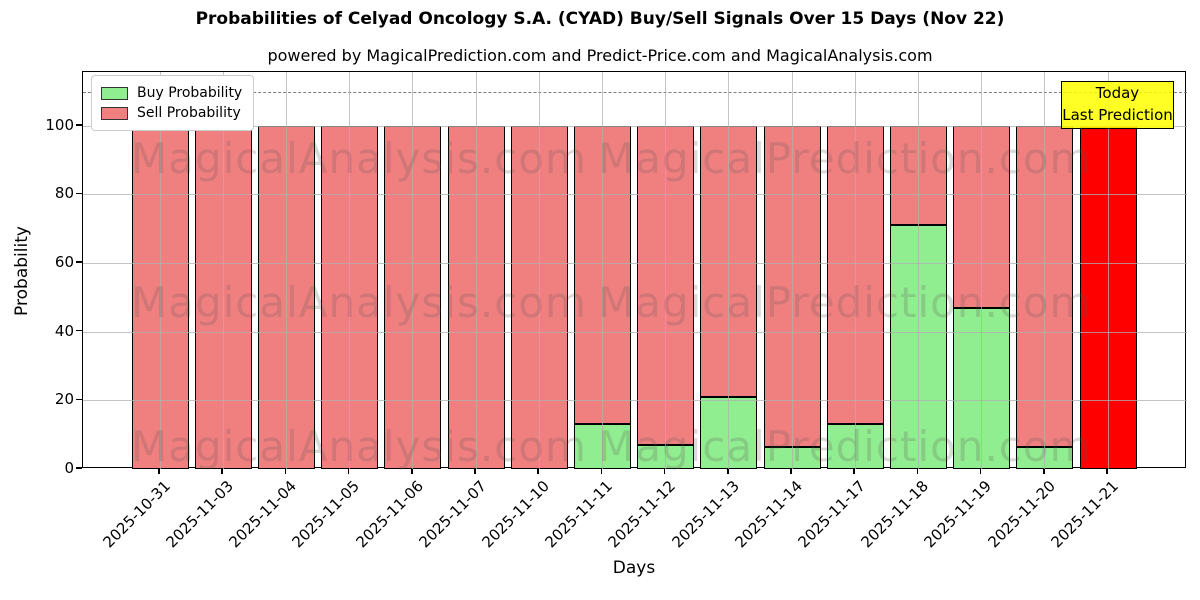 The height and width of the screenshot is (600, 1200). Describe the element at coordinates (1117, 105) in the screenshot. I see `today-annotation: Today Last Prediction` at that location.